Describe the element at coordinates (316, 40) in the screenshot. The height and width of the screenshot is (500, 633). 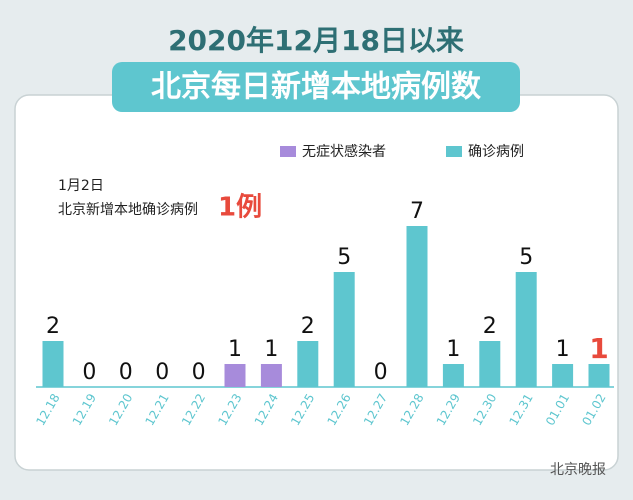
I see `chart-title: 2020年12月18日以来` at that location.